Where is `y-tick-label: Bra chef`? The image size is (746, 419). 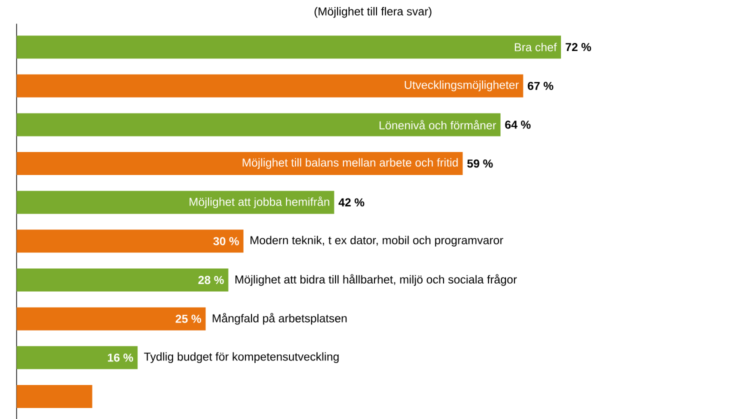
y-tick-label: Bra chef is located at coordinates (535, 47).